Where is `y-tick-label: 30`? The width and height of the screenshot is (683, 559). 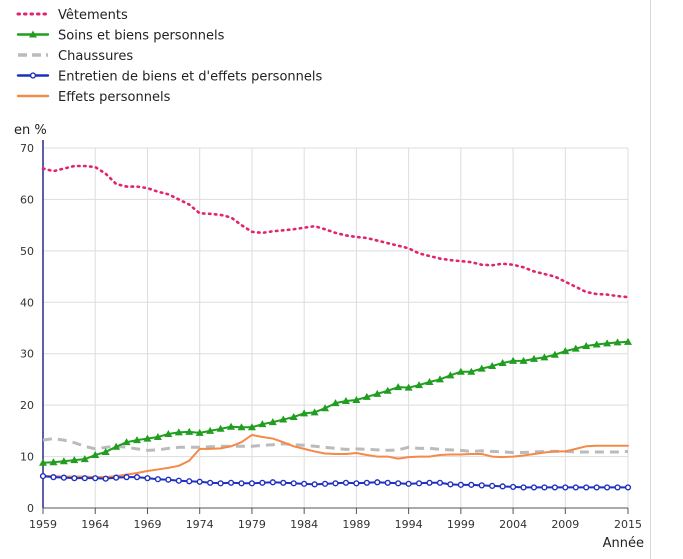
y-tick-label: 30 is located at coordinates (27, 354).